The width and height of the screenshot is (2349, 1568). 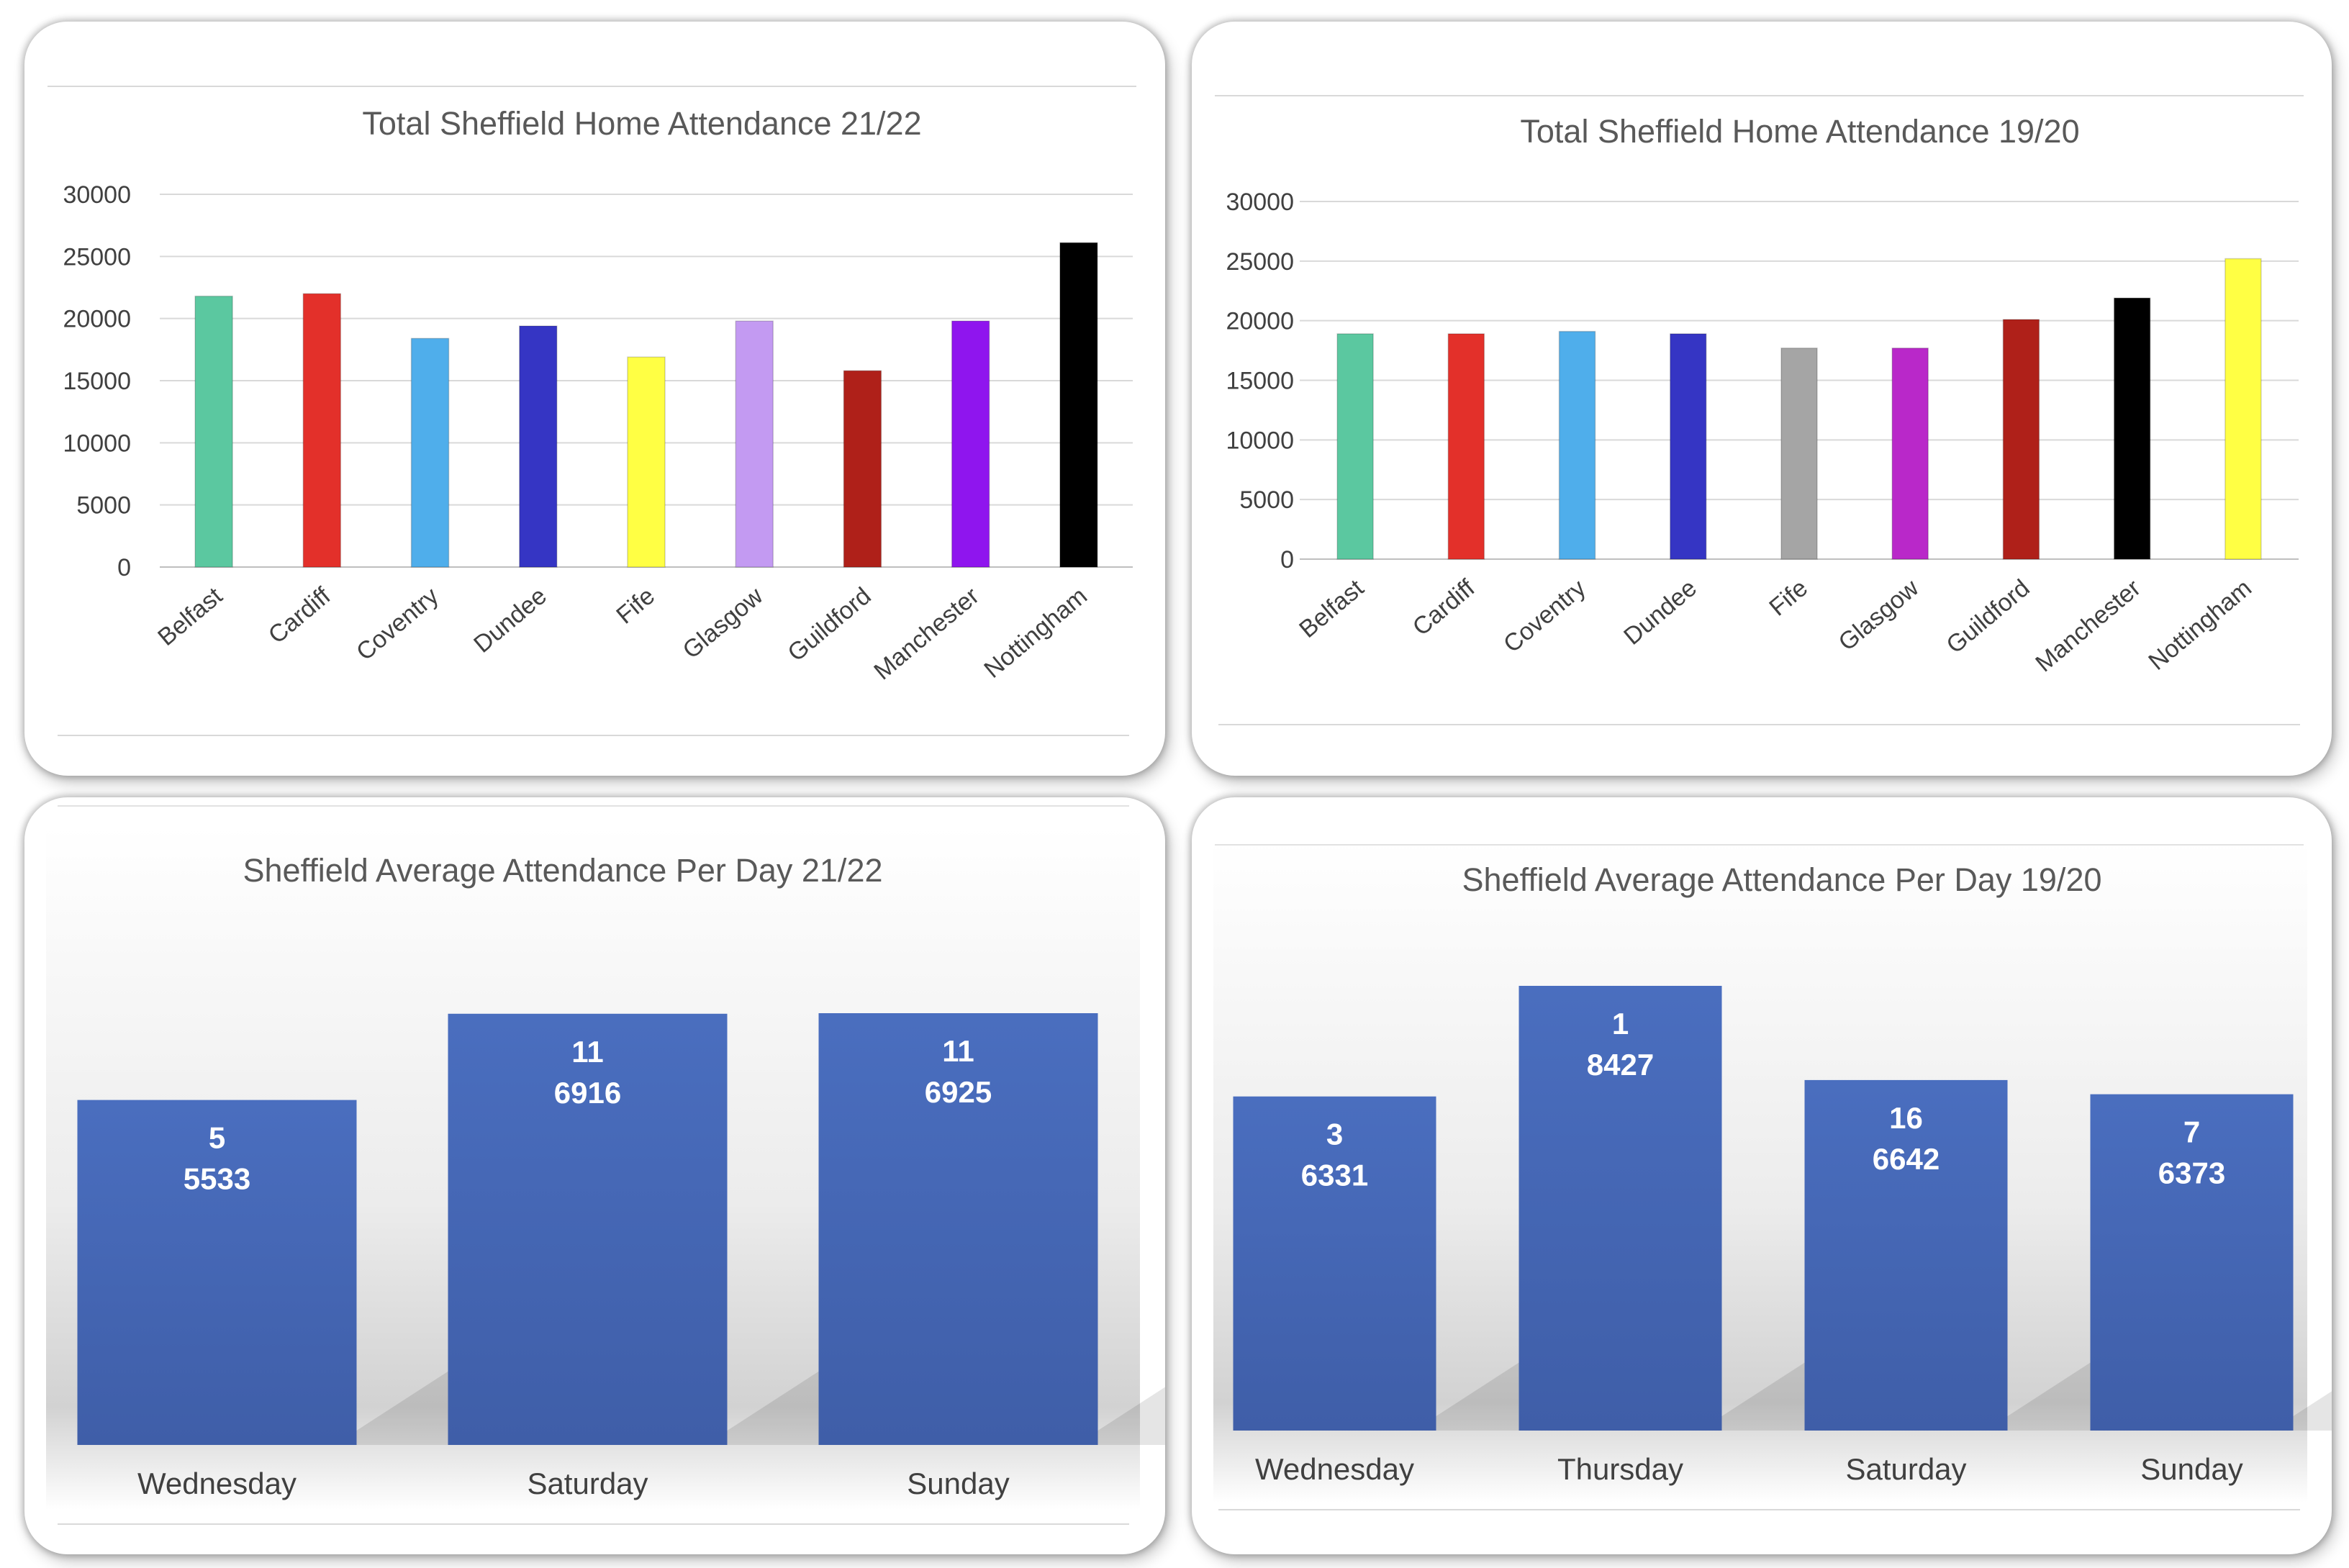 I want to click on data-label: 5, so click(x=217, y=1138).